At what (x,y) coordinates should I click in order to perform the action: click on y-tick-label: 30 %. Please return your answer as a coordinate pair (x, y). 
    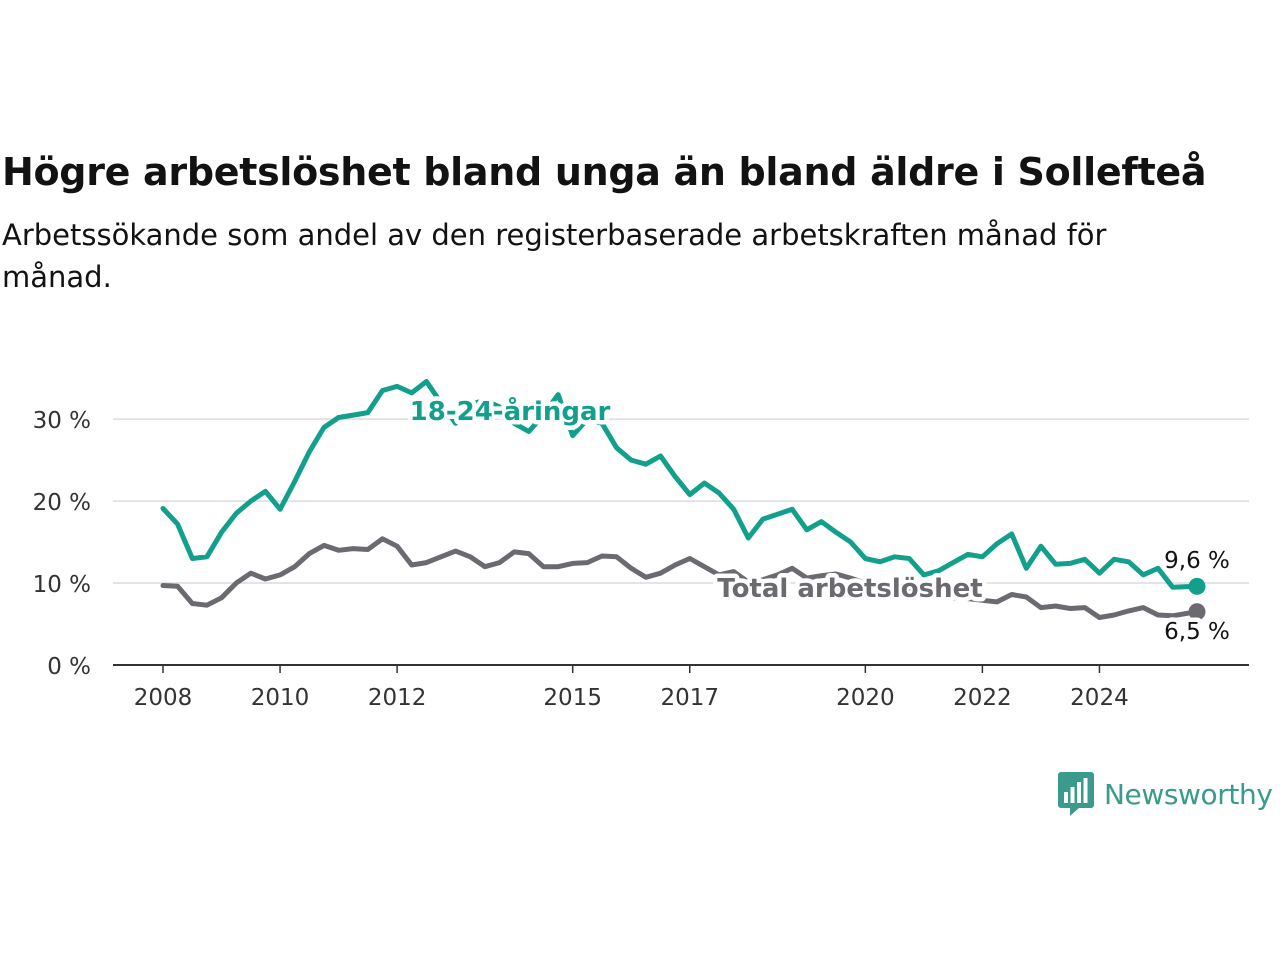
    Looking at the image, I should click on (62, 421).